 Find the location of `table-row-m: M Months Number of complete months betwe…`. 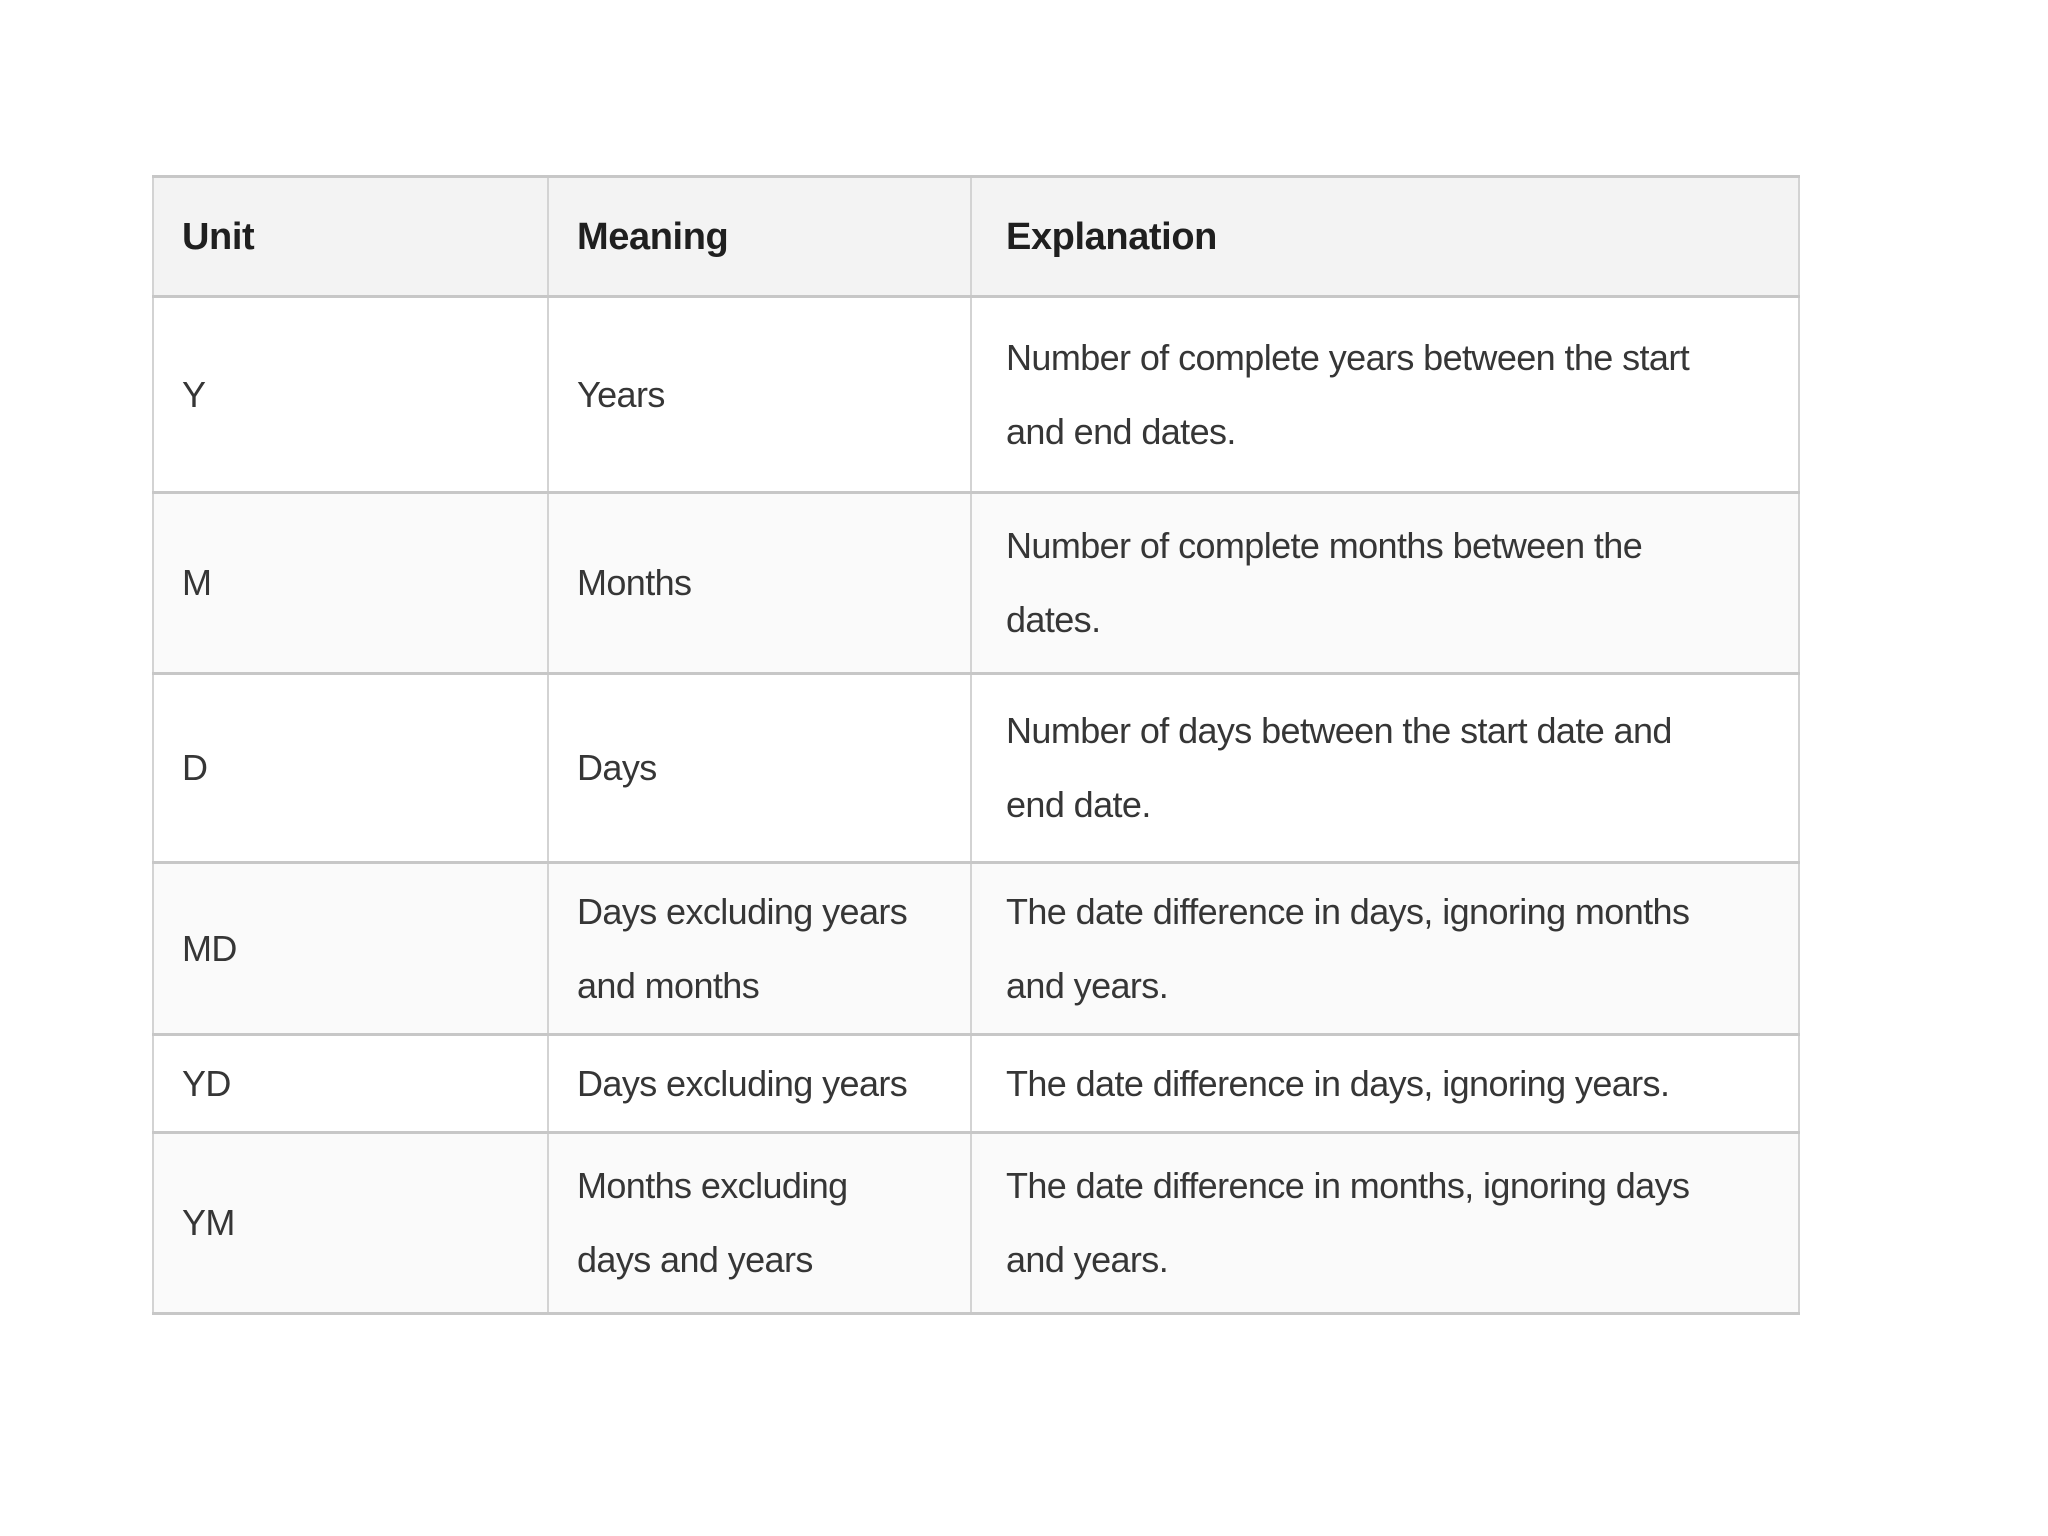

table-row-m: M Months Number of complete months betwe… is located at coordinates (976, 583).